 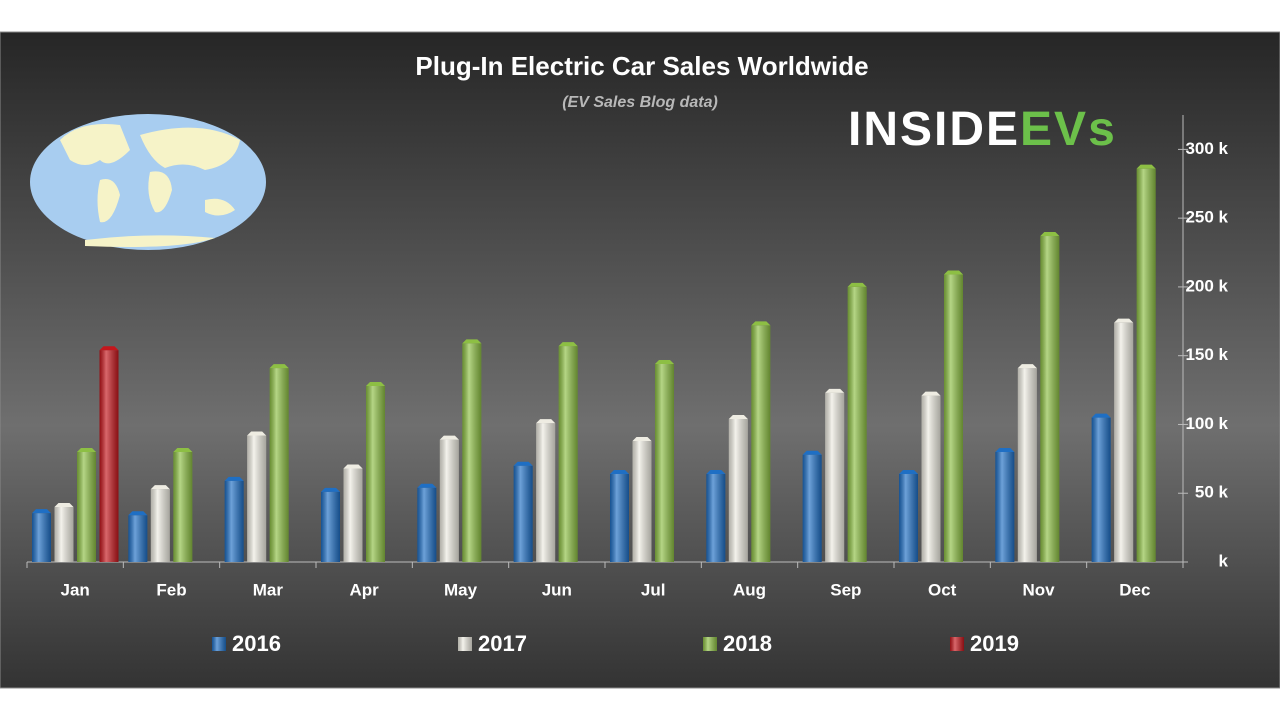 I want to click on world-map, so click(x=148, y=182).